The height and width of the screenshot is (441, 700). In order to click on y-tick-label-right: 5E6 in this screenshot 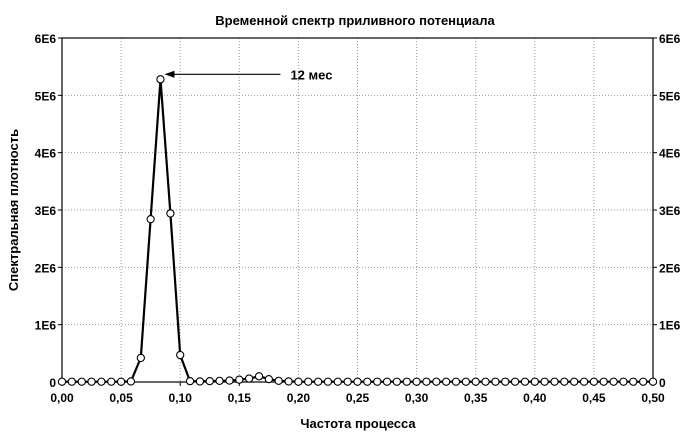, I will do `click(670, 96)`.